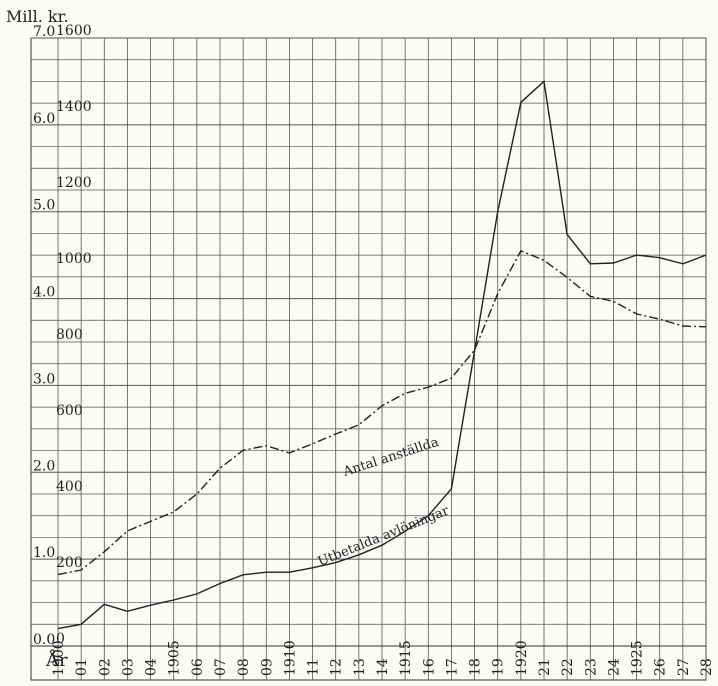  What do you see at coordinates (175, 658) in the screenshot?
I see `x-tick-label: 1905` at bounding box center [175, 658].